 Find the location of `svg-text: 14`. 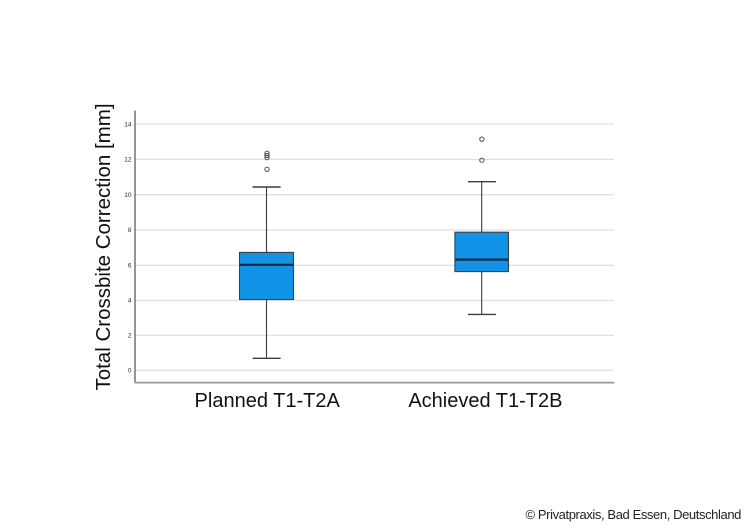

svg-text: 14 is located at coordinates (128, 124).